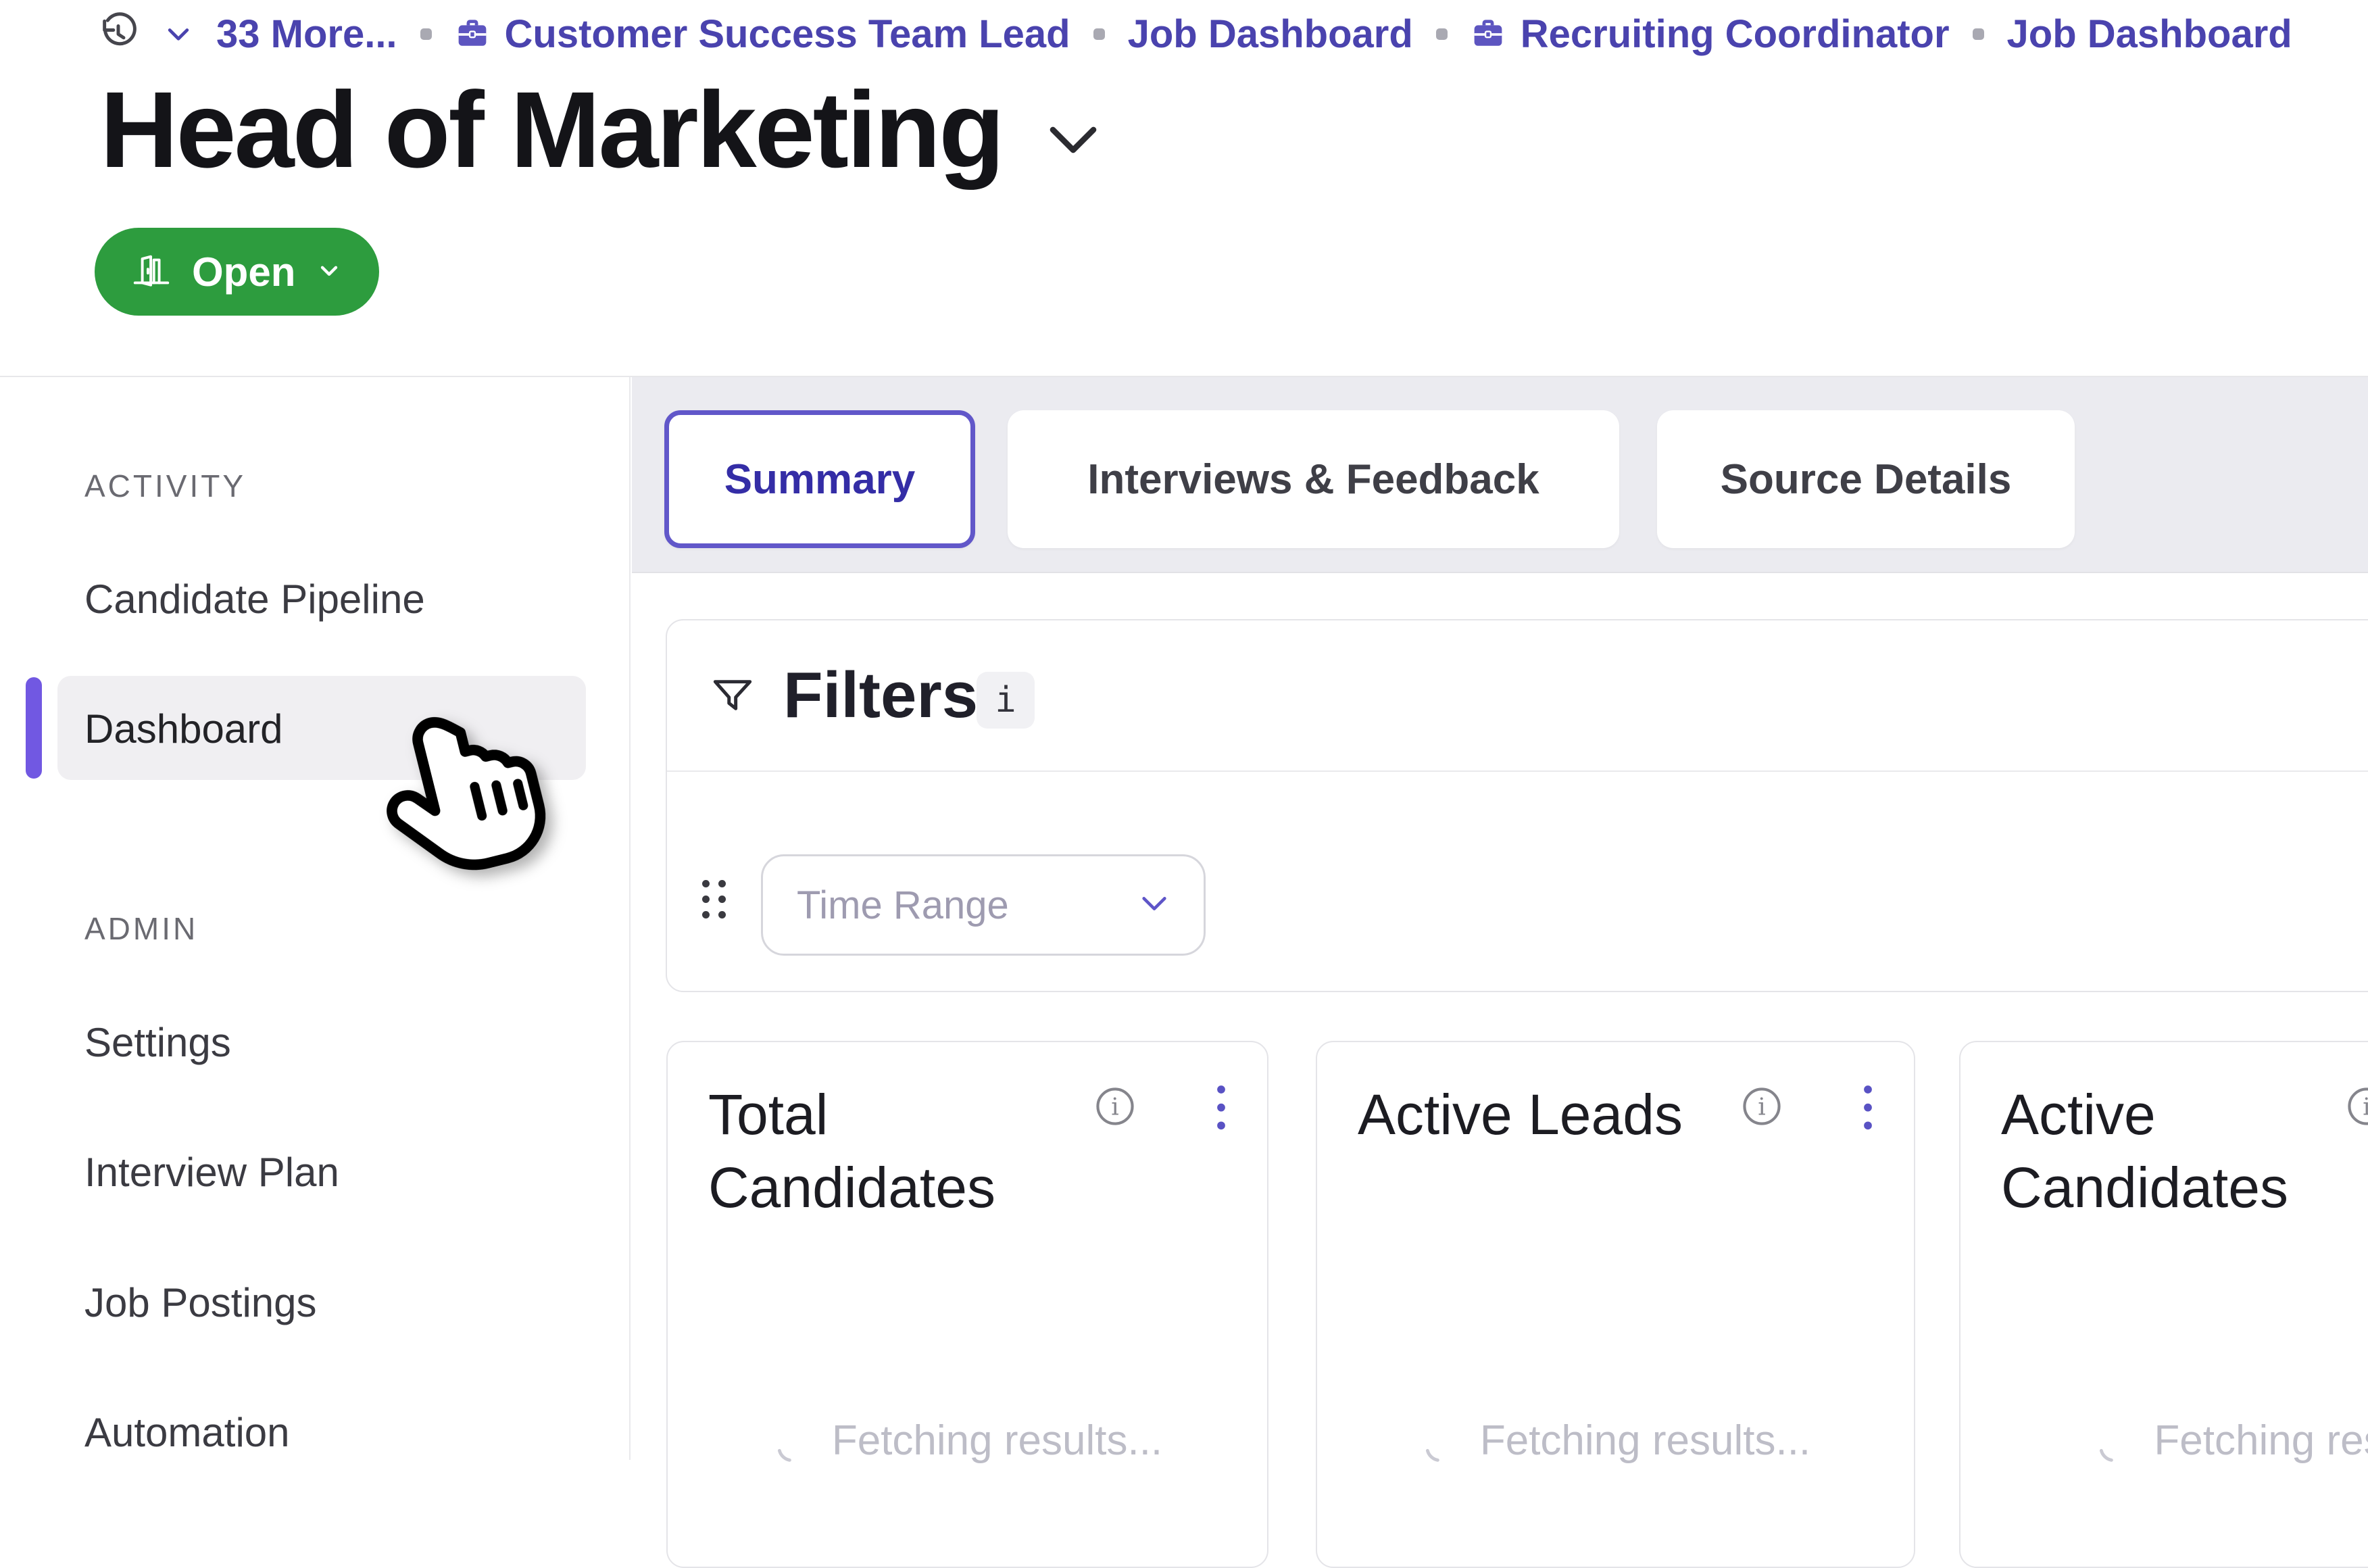 The width and height of the screenshot is (2368, 1568). I want to click on loading-text: Fetching res, so click(2261, 1440).